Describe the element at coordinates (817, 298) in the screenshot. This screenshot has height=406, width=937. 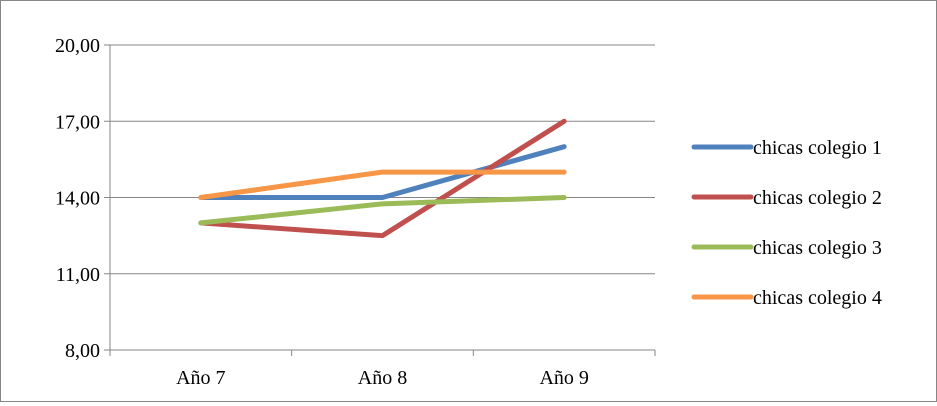
I see `legend-label-4: chicas colegio 4` at that location.